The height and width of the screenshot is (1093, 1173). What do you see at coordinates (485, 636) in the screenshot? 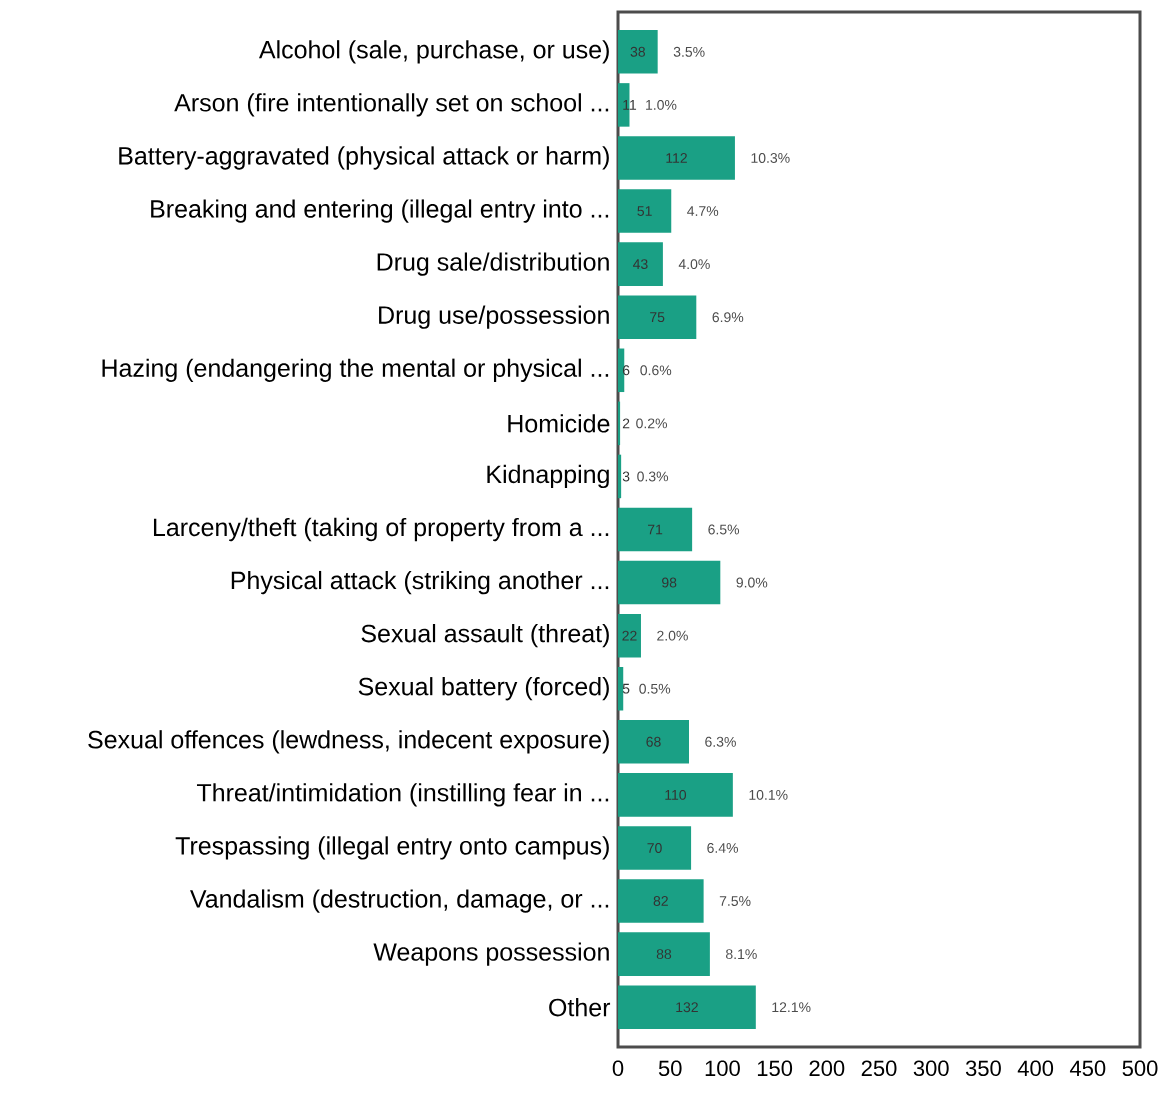
I see `y-tick-label: Sexual assault (threat)` at bounding box center [485, 636].